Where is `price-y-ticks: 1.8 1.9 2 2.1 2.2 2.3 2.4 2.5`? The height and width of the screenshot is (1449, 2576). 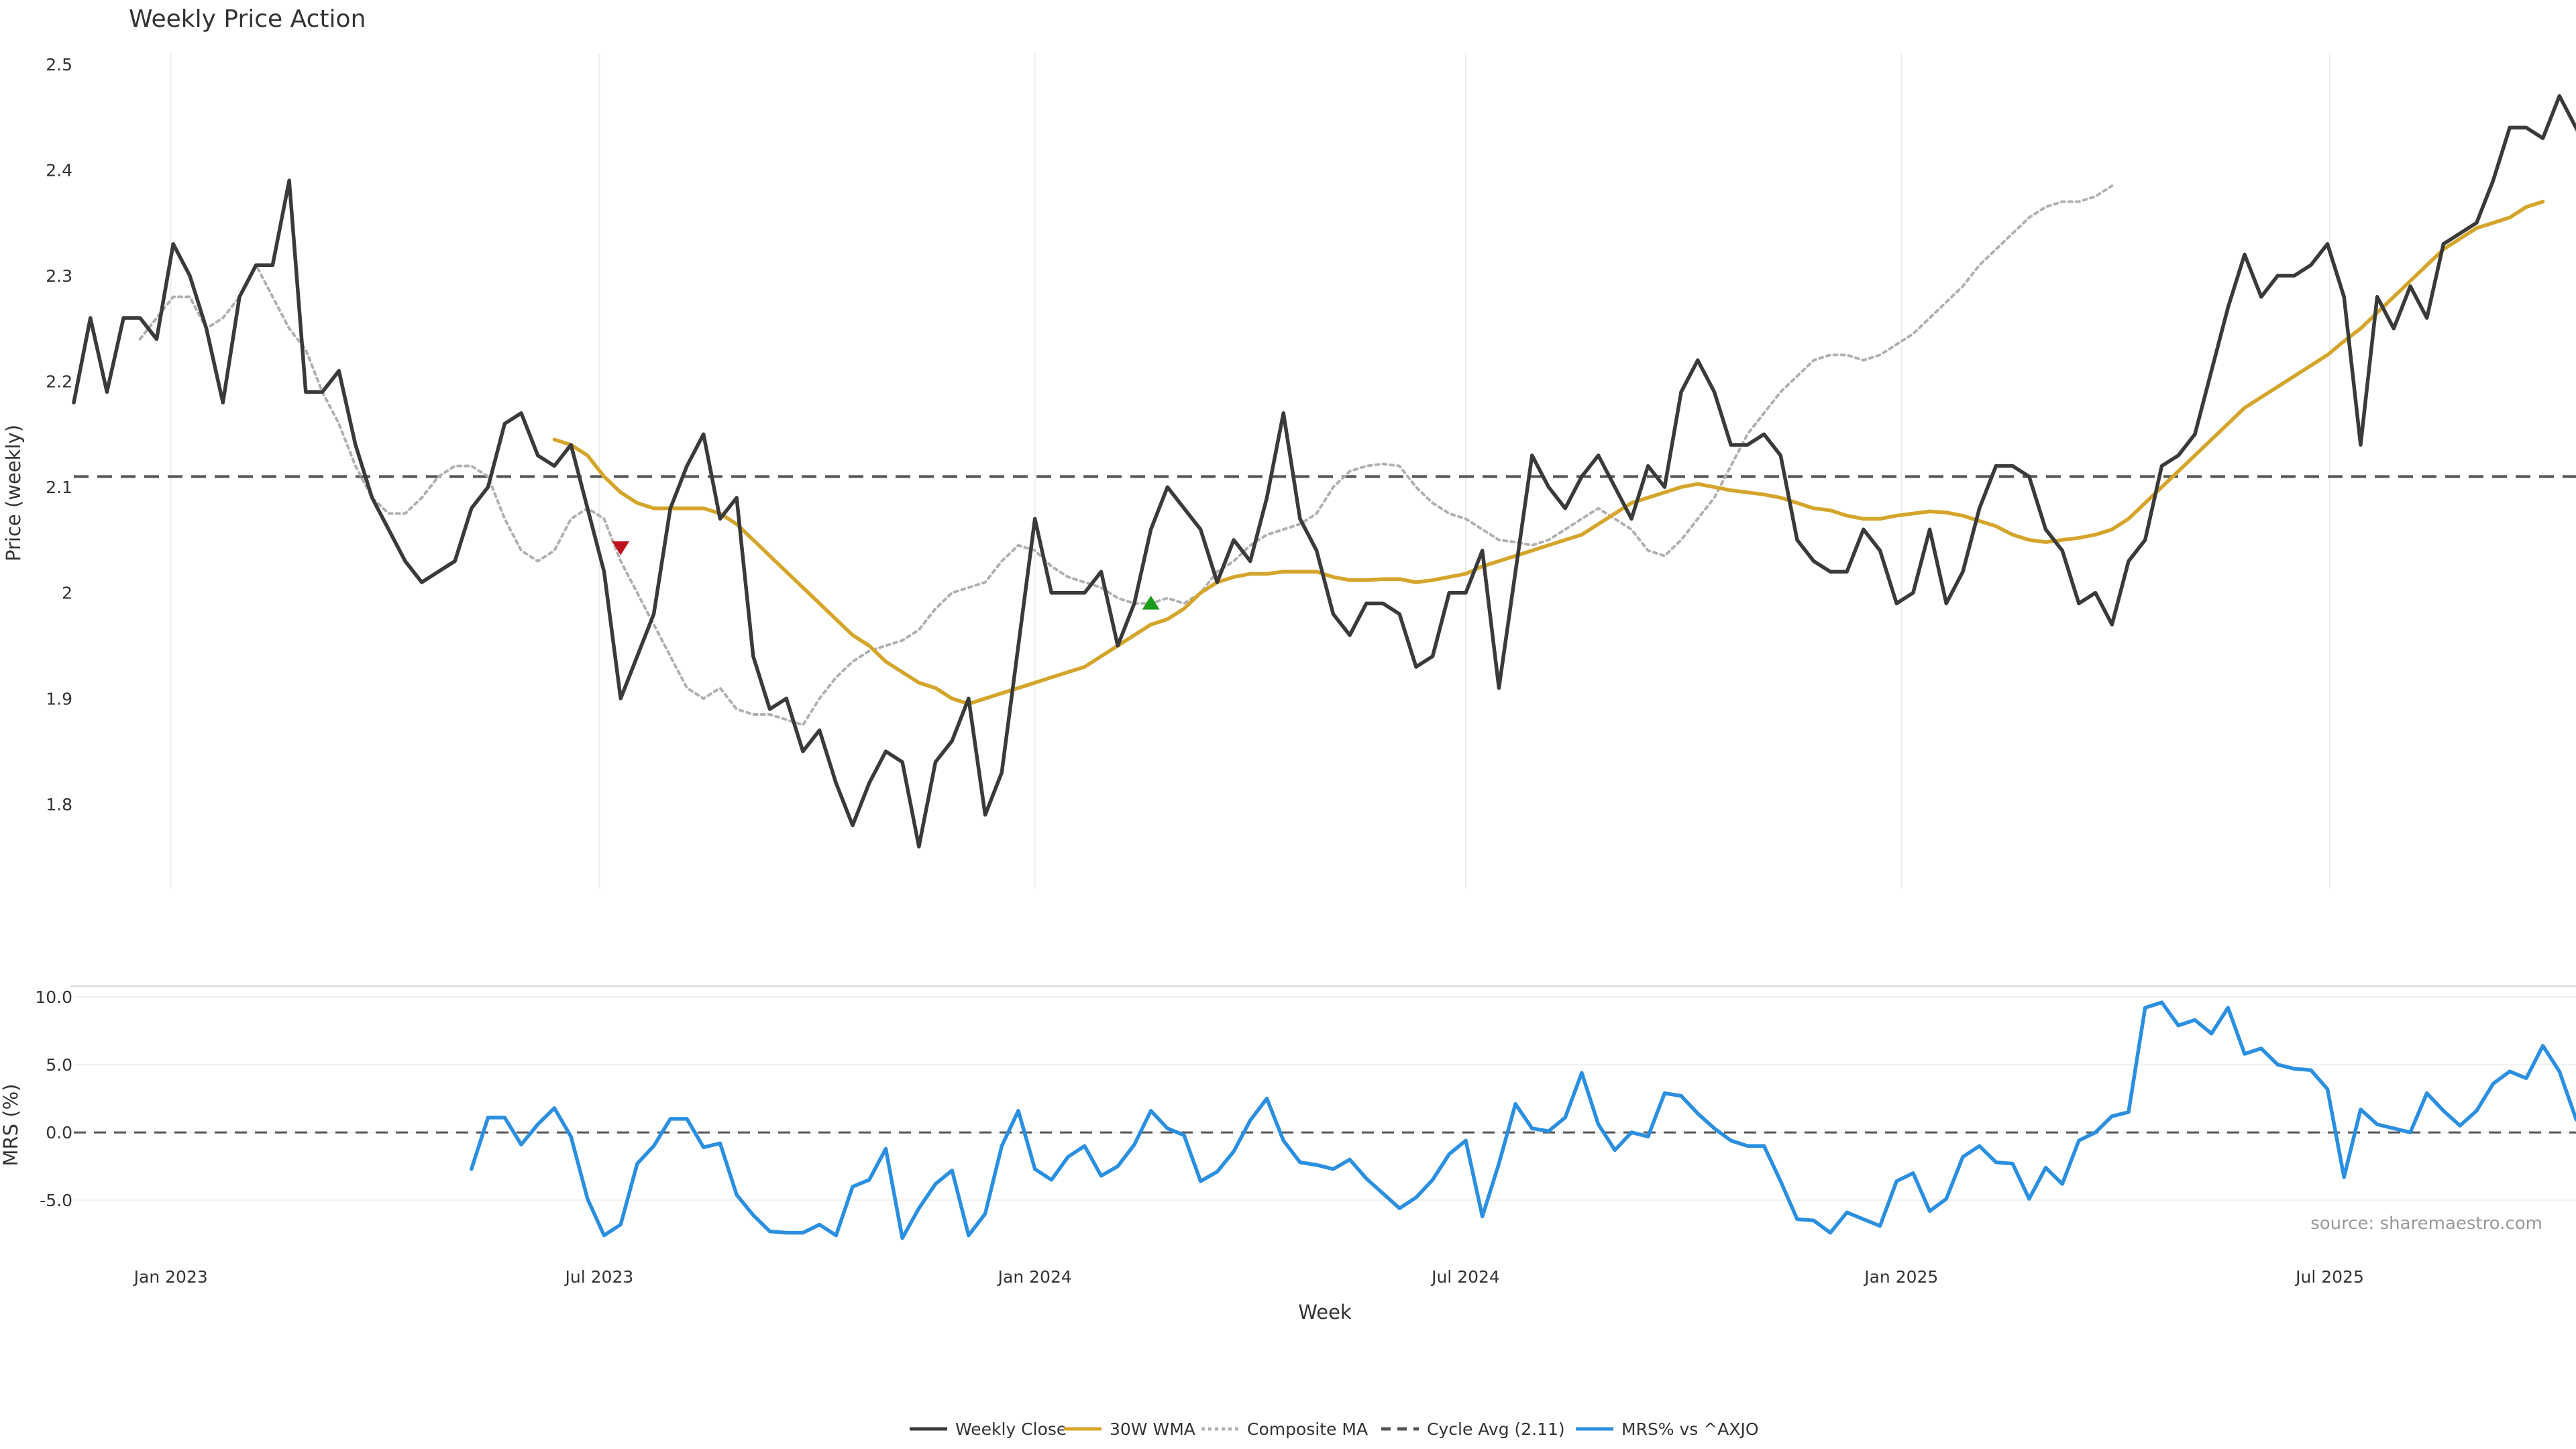
price-y-ticks: 1.8 1.9 2 2.1 2.2 2.3 2.4 2.5 is located at coordinates (59, 434).